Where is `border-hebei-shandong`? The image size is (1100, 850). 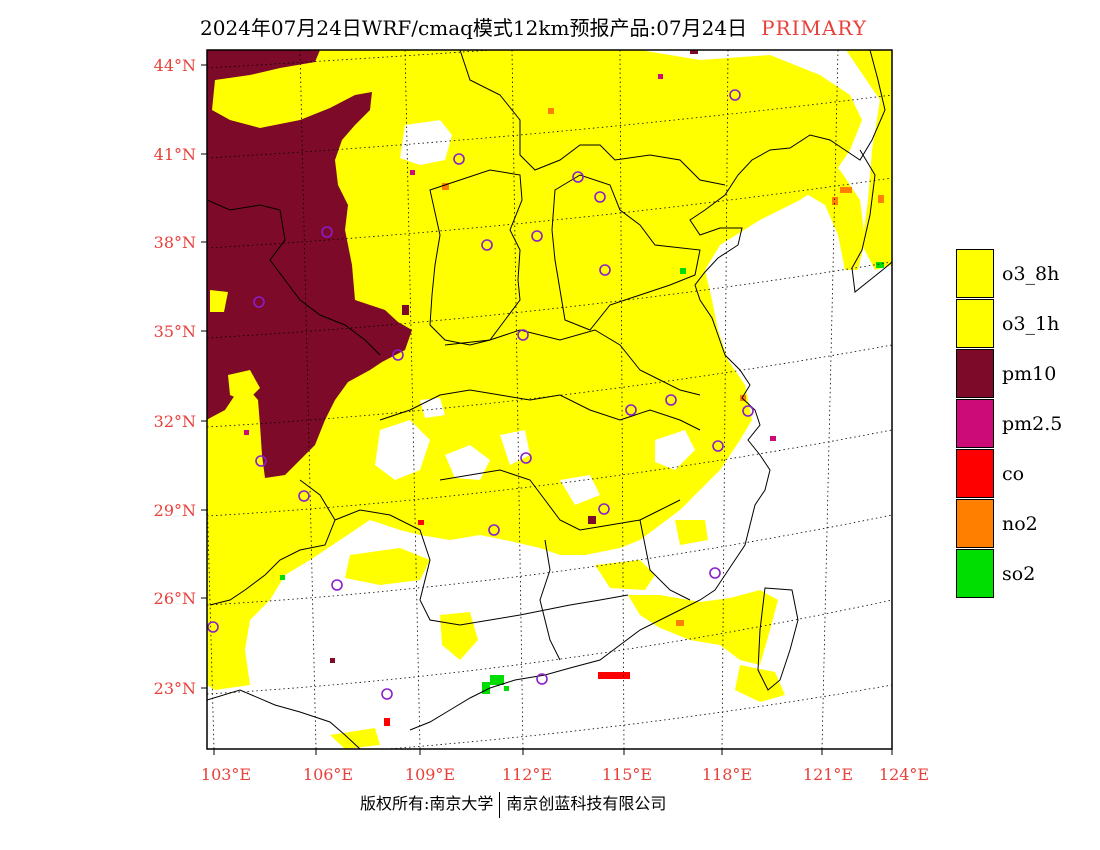 border-hebei-shandong is located at coordinates (626, 252).